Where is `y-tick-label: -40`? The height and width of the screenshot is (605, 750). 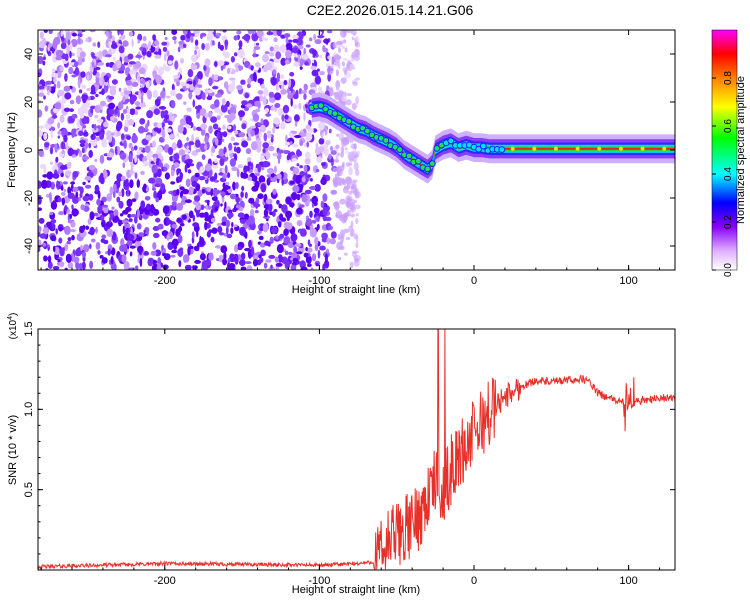 y-tick-label: -40 is located at coordinates (29, 246).